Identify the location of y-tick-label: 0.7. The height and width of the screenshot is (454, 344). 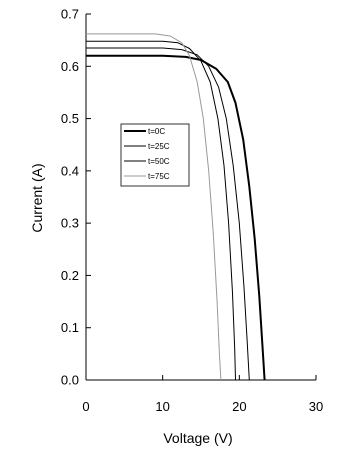
(70, 14).